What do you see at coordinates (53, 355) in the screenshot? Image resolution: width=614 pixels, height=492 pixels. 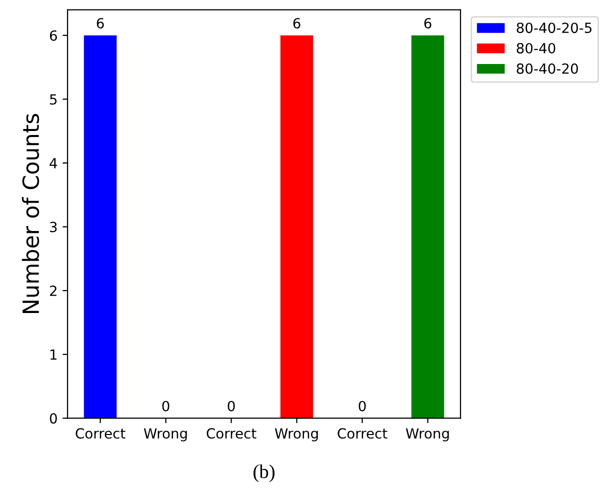 I see `y-tick-label: 1` at bounding box center [53, 355].